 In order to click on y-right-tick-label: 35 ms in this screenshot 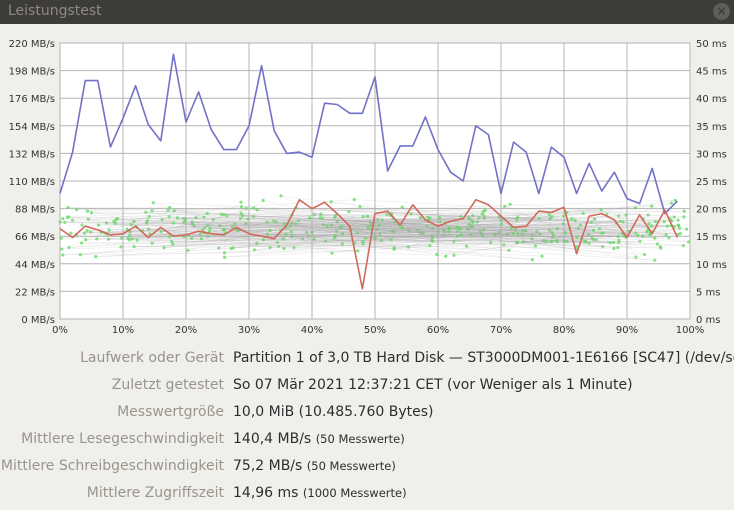, I will do `click(711, 127)`.